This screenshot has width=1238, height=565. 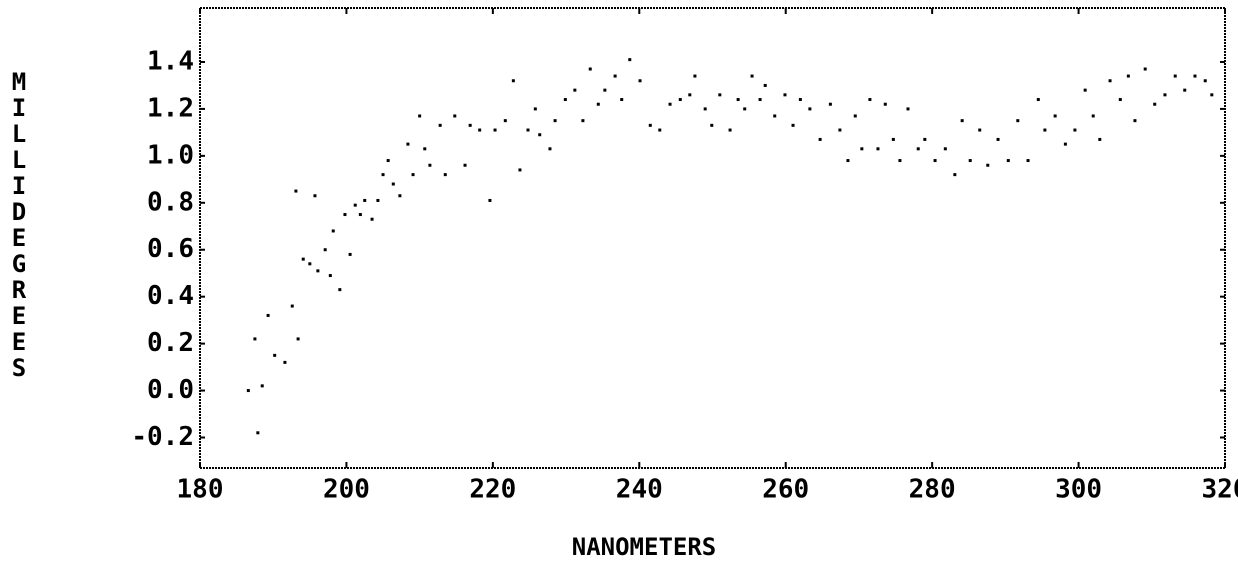 What do you see at coordinates (170, 202) in the screenshot?
I see `y-tick-label: 0.8` at bounding box center [170, 202].